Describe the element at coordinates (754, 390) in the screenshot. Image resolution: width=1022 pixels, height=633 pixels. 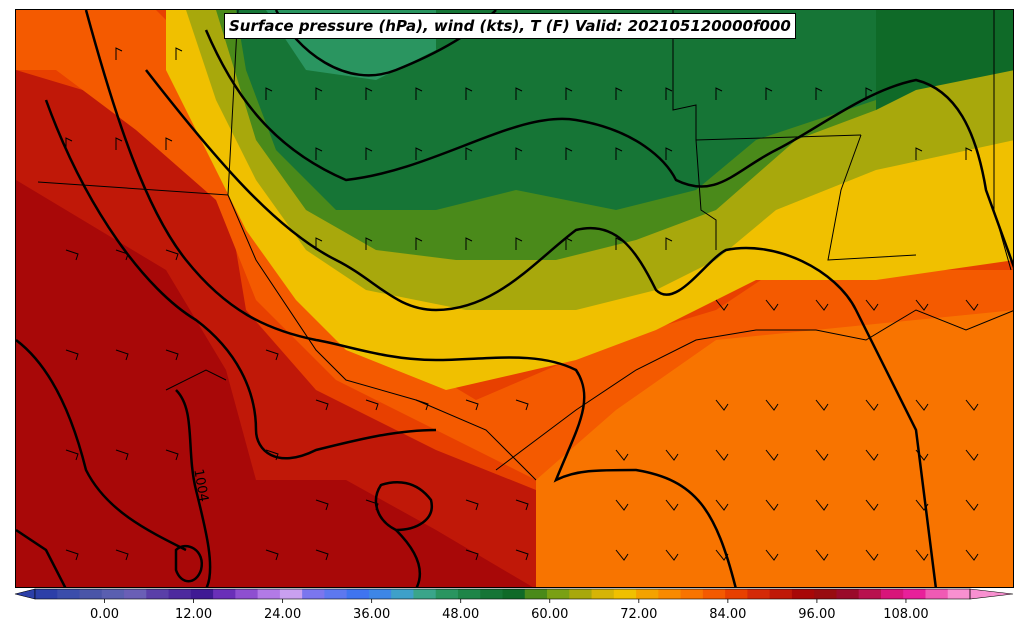
I see `coastline` at that location.